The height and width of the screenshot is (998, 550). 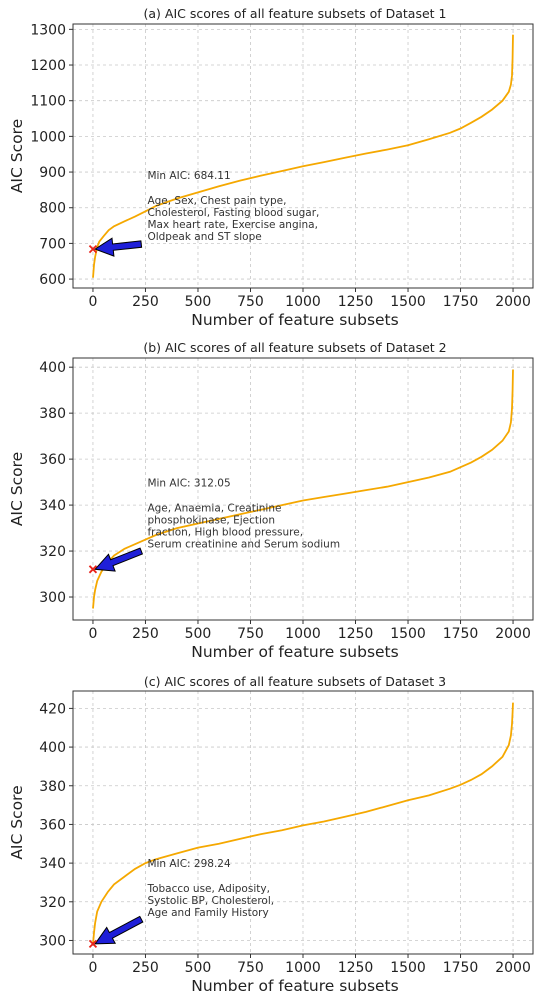 I want to click on y-tick-label: 1300, so click(x=48, y=30).